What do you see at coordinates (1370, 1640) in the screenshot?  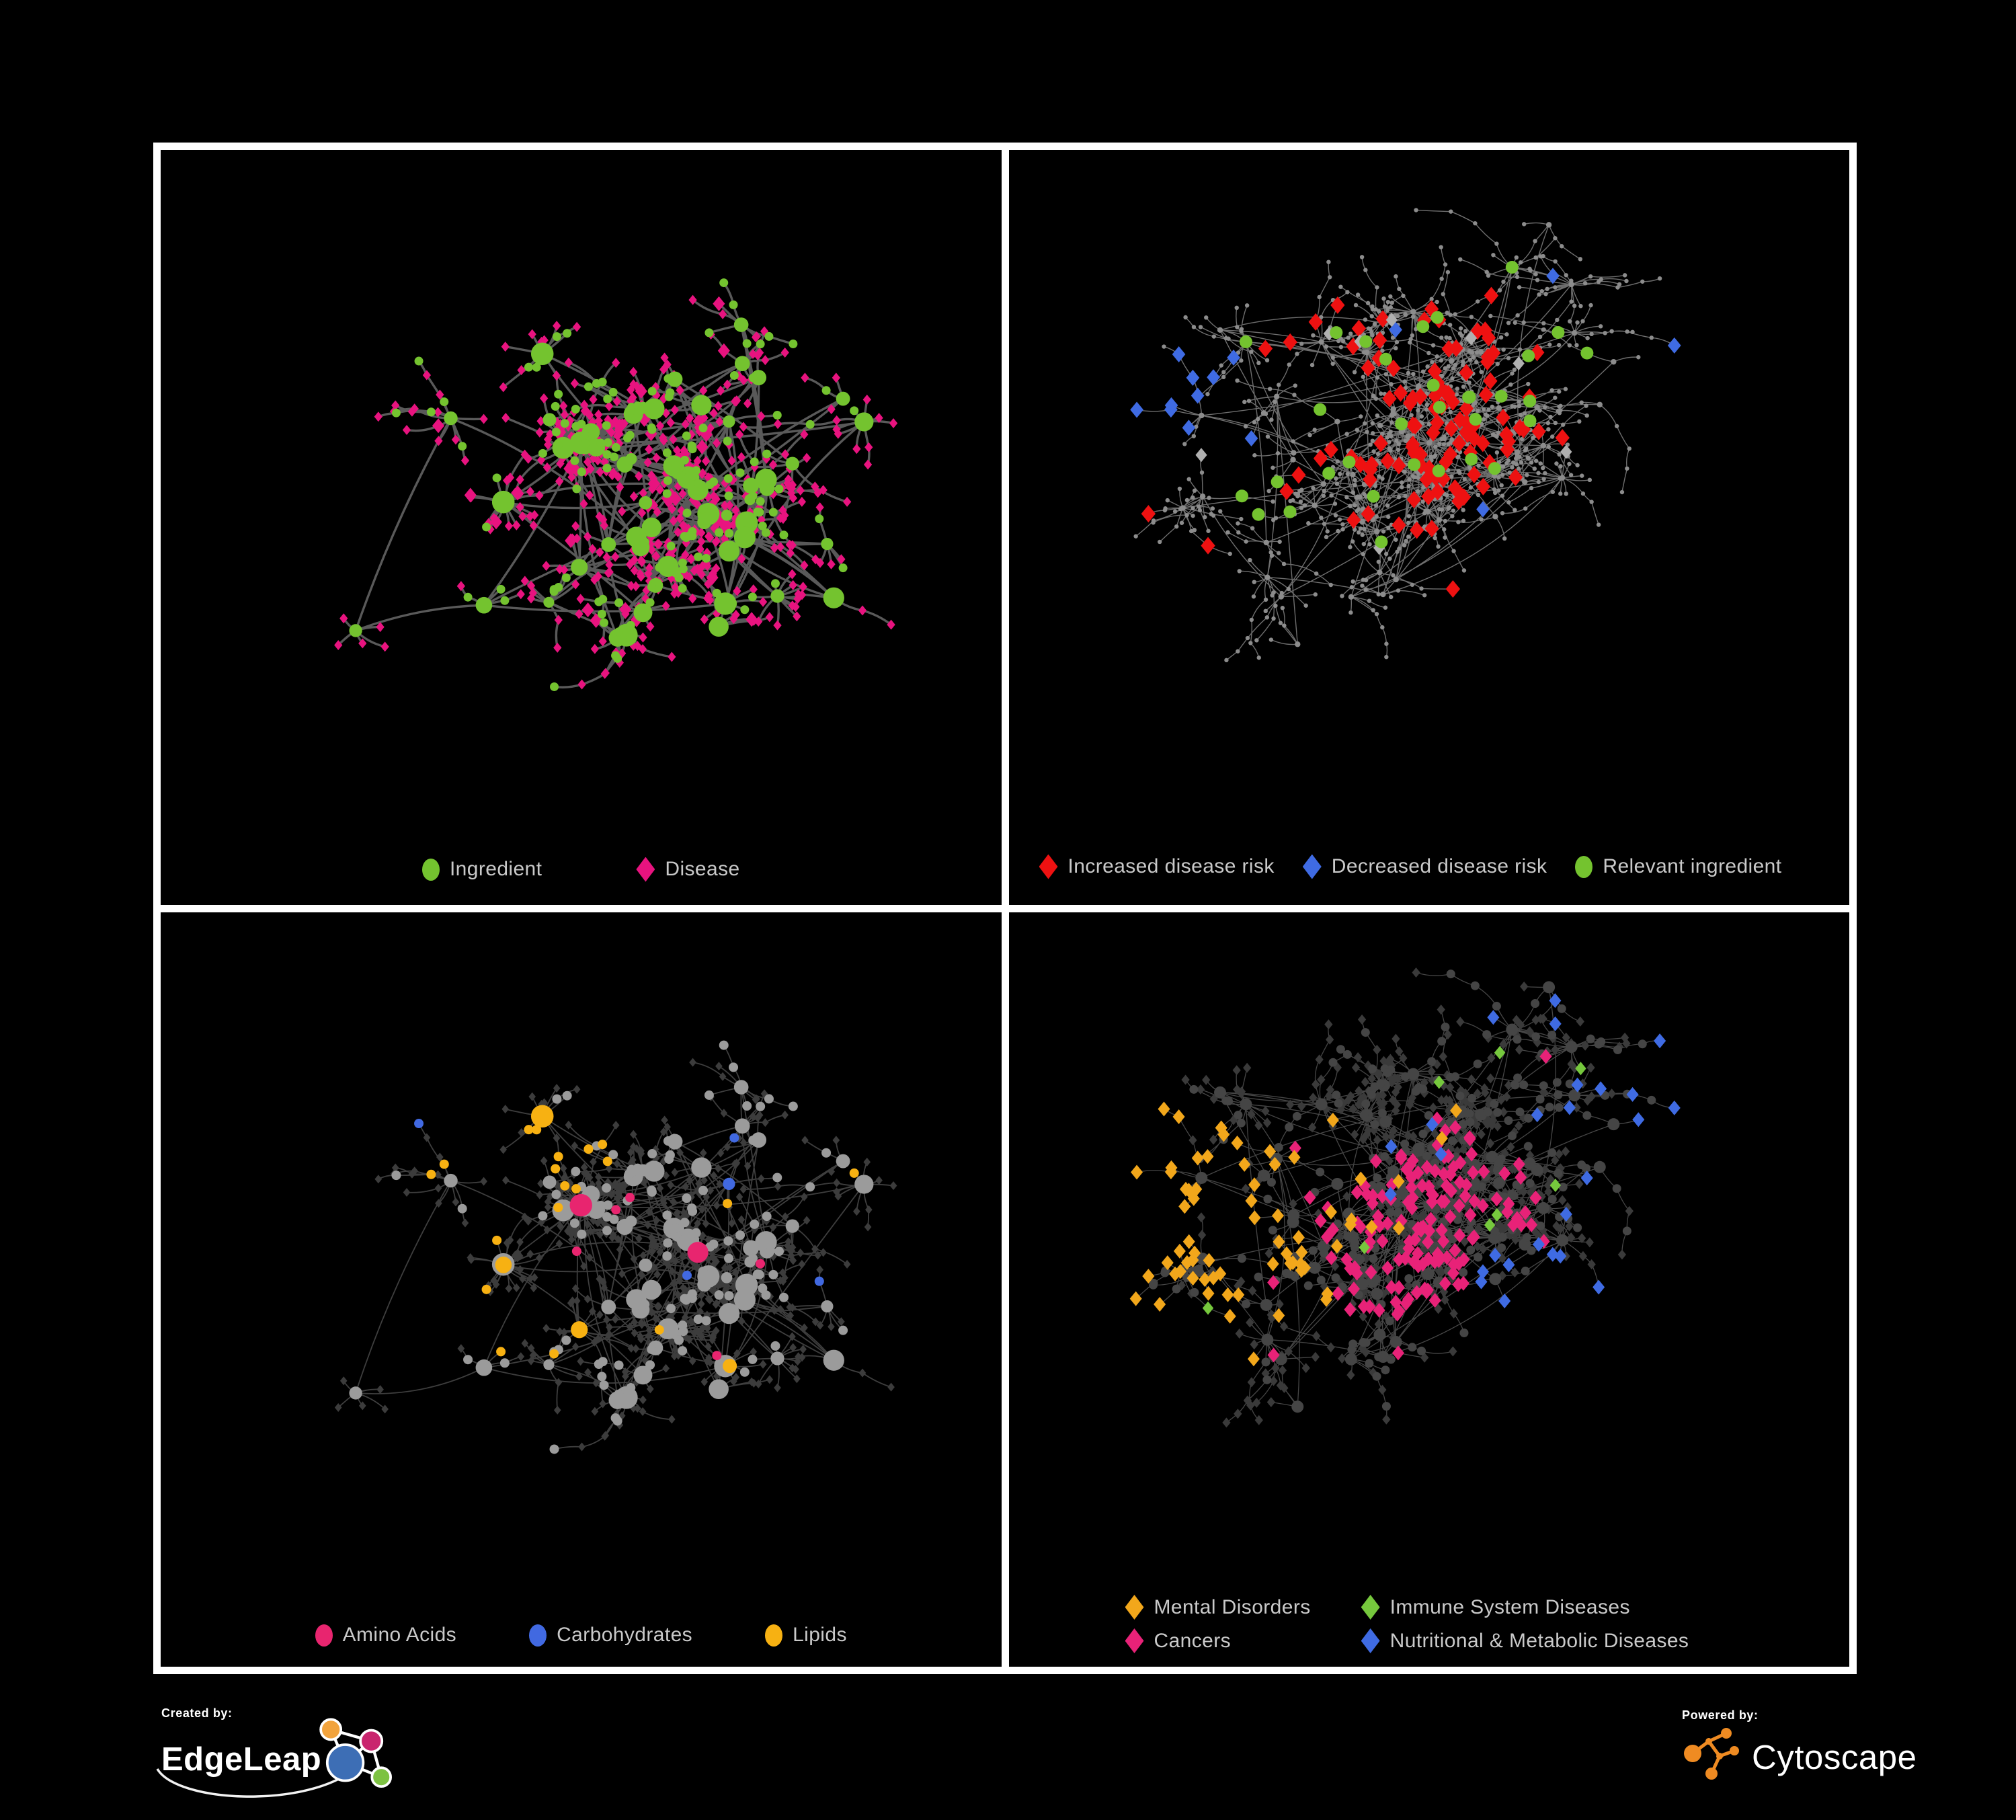 I see `nutritional-metabolic-legend-marker-icon` at bounding box center [1370, 1640].